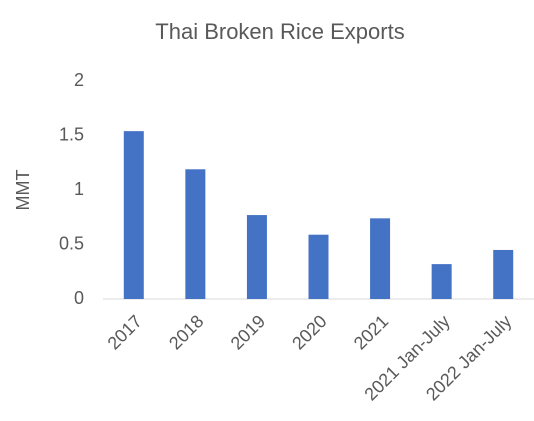  Describe the element at coordinates (309, 332) in the screenshot. I see `x-tick-label: 2020` at that location.